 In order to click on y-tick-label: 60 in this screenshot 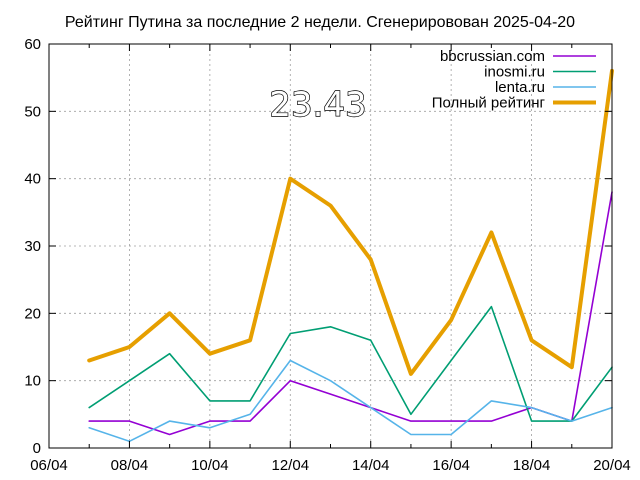, I will do `click(32, 44)`.